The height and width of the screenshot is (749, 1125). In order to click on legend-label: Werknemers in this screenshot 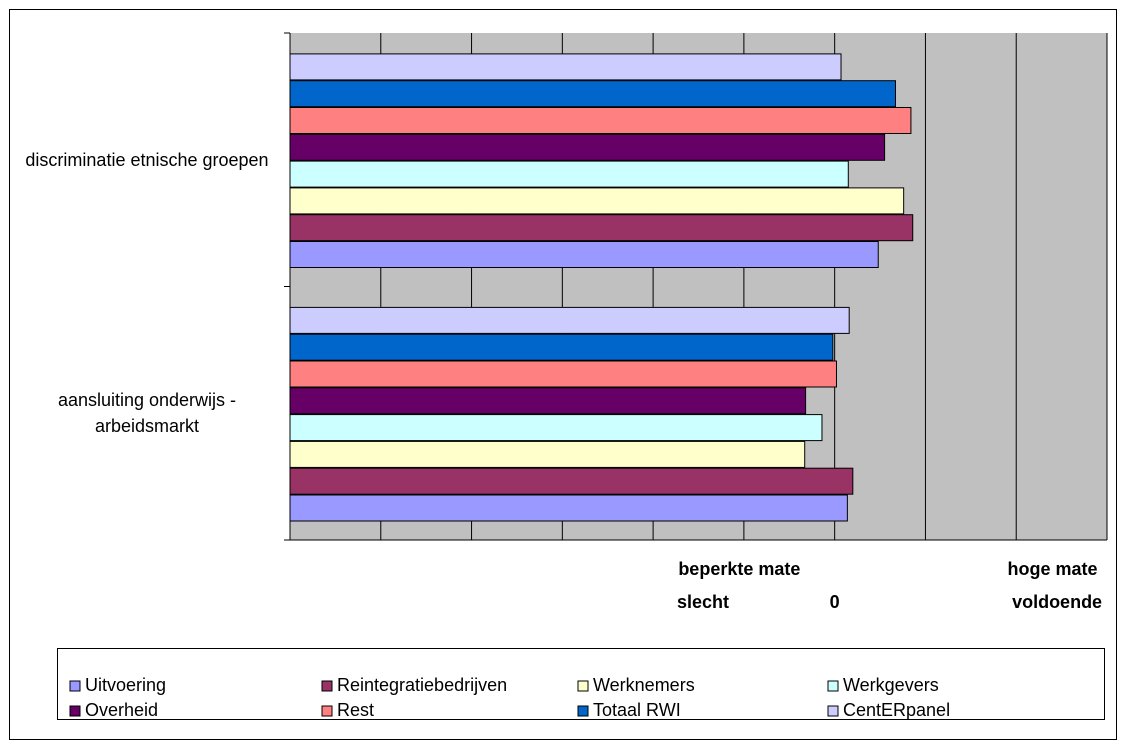, I will do `click(644, 685)`.